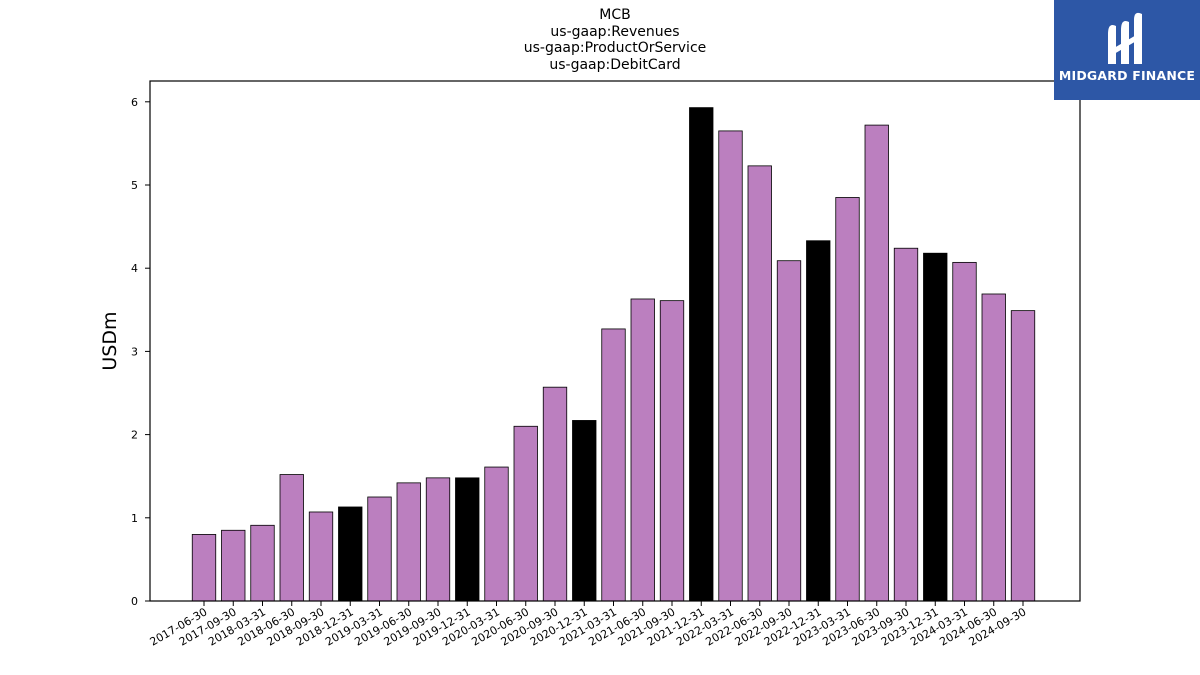  I want to click on y-tick-label: 2, so click(134, 435).